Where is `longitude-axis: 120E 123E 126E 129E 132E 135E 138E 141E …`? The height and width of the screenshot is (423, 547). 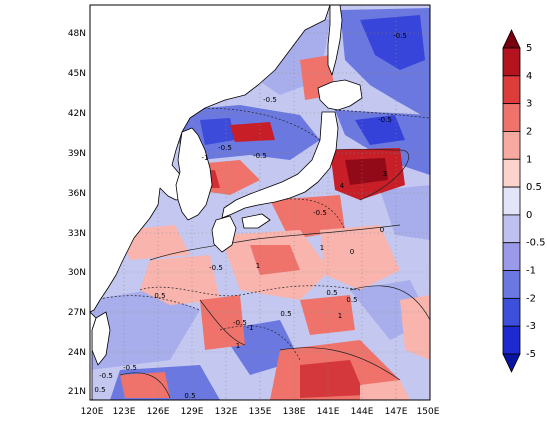
longitude-axis: 120E 123E 126E 129E 132E 135E 138E 141E … is located at coordinates (260, 412).